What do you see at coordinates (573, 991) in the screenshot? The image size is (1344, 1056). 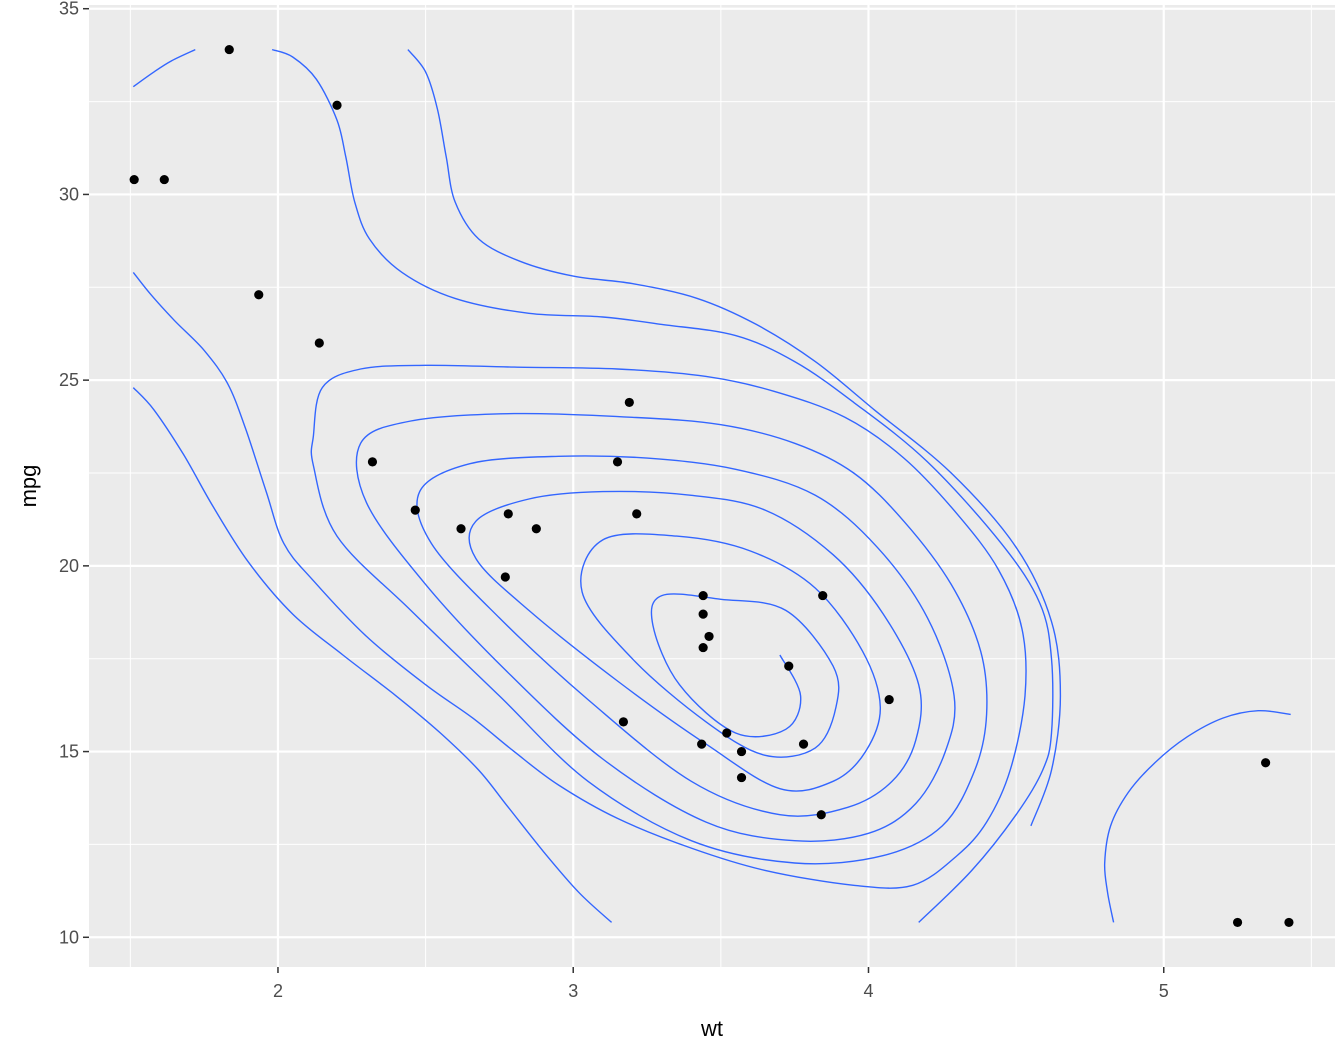 I see `x-tick-label: 3` at bounding box center [573, 991].